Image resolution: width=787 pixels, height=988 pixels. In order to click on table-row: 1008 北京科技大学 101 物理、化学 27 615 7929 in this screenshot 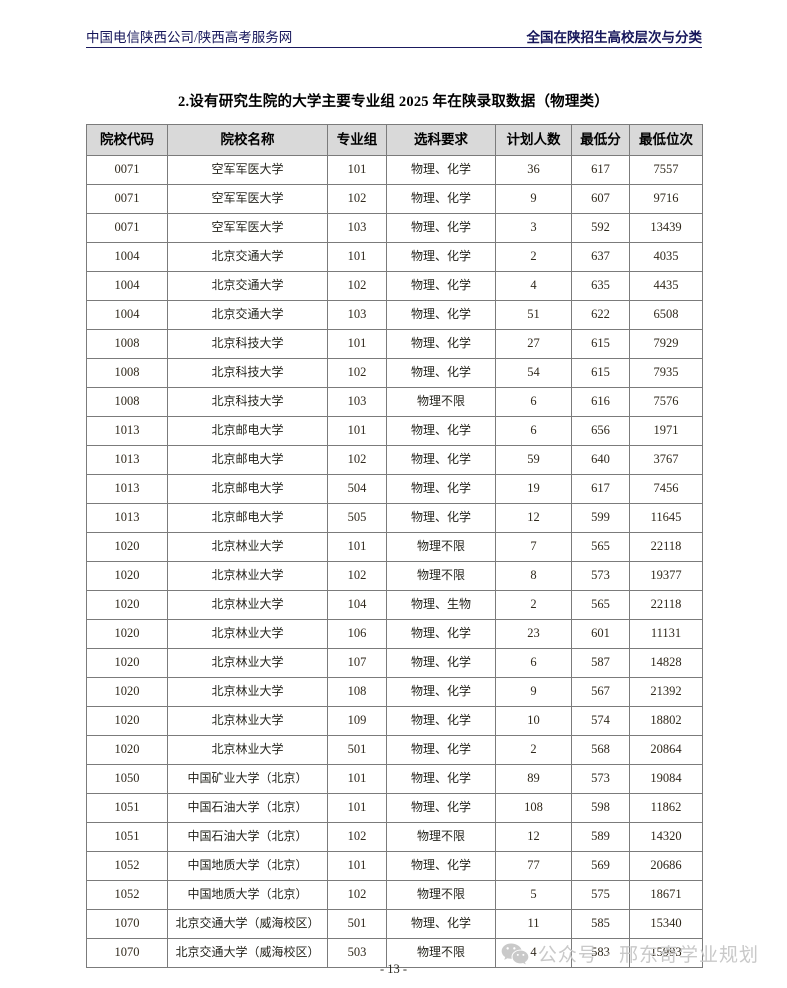, I will do `click(394, 344)`.